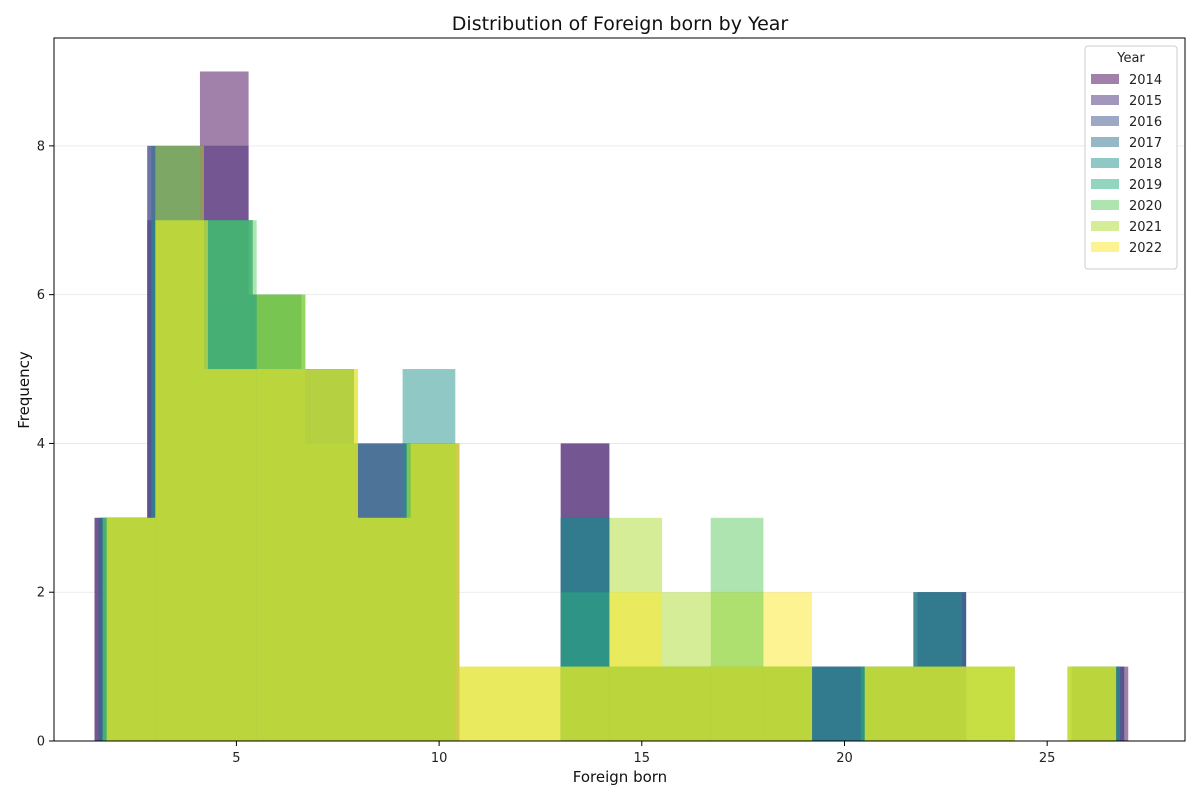 The height and width of the screenshot is (800, 1200). What do you see at coordinates (41, 742) in the screenshot?
I see `y-tick-label: 0` at bounding box center [41, 742].